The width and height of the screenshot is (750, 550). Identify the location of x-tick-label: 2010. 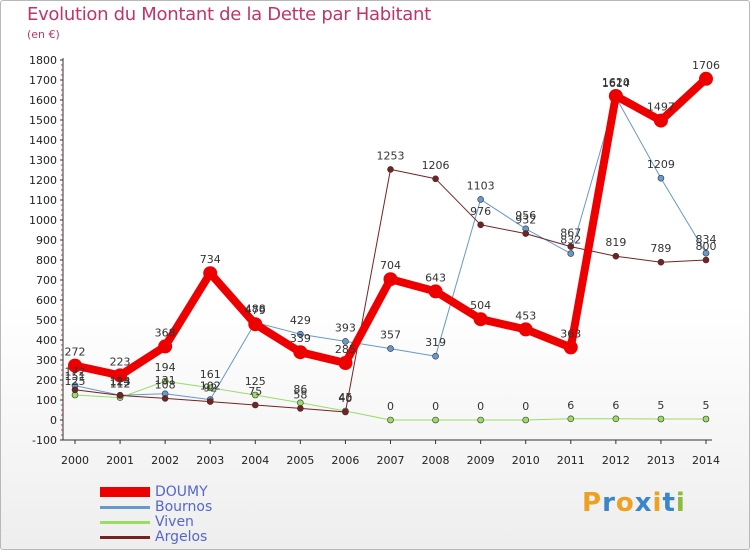
(526, 460).